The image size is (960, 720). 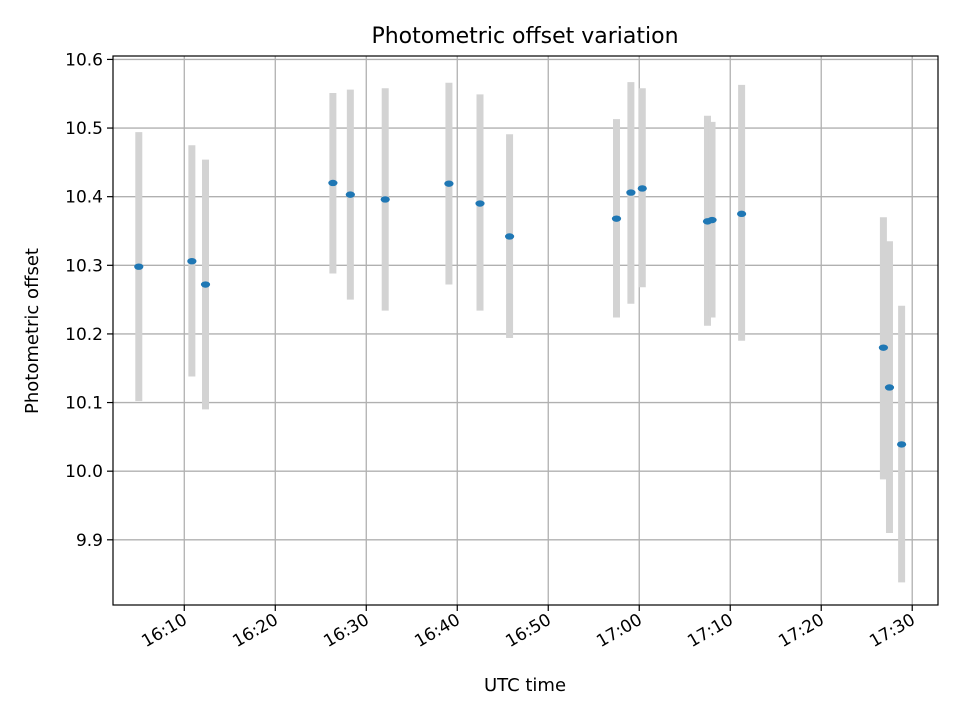 What do you see at coordinates (84, 266) in the screenshot?
I see `y-tick-label: 10.3` at bounding box center [84, 266].